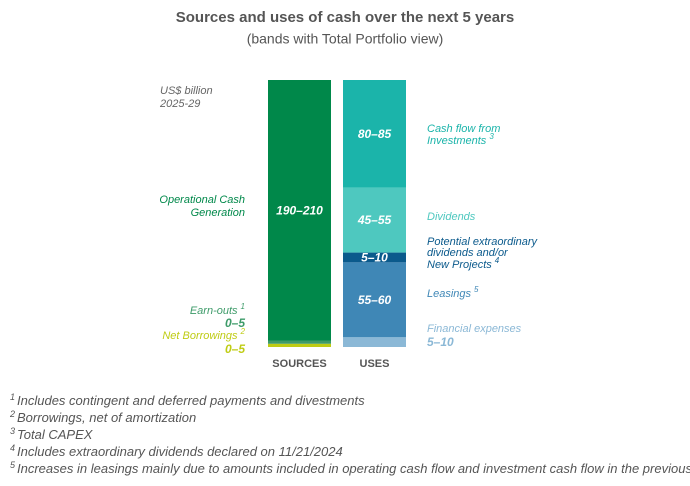 This screenshot has height=486, width=690. I want to click on segment-name-text: Earn-outs, so click(214, 311).